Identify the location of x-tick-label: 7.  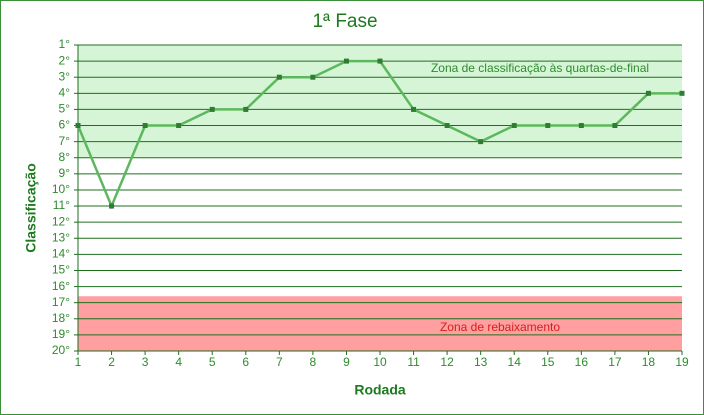
(279, 362).